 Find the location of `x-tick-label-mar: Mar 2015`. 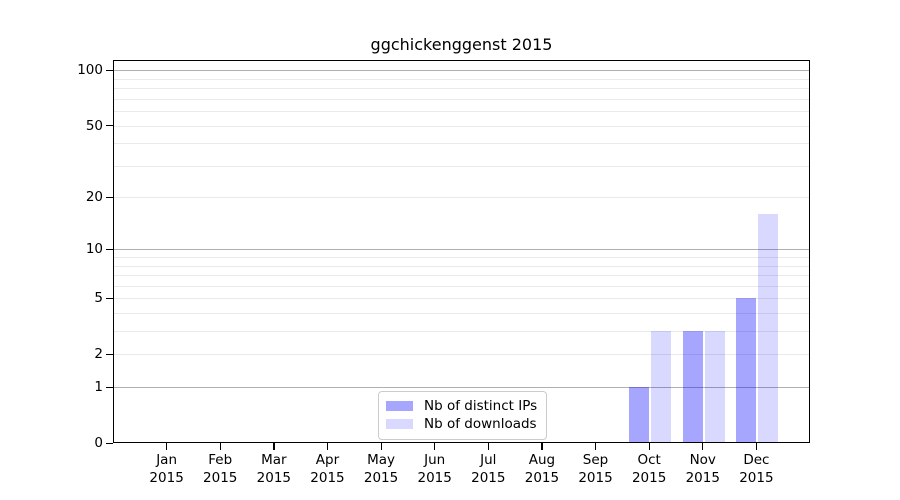

x-tick-label-mar: Mar 2015 is located at coordinates (274, 469).